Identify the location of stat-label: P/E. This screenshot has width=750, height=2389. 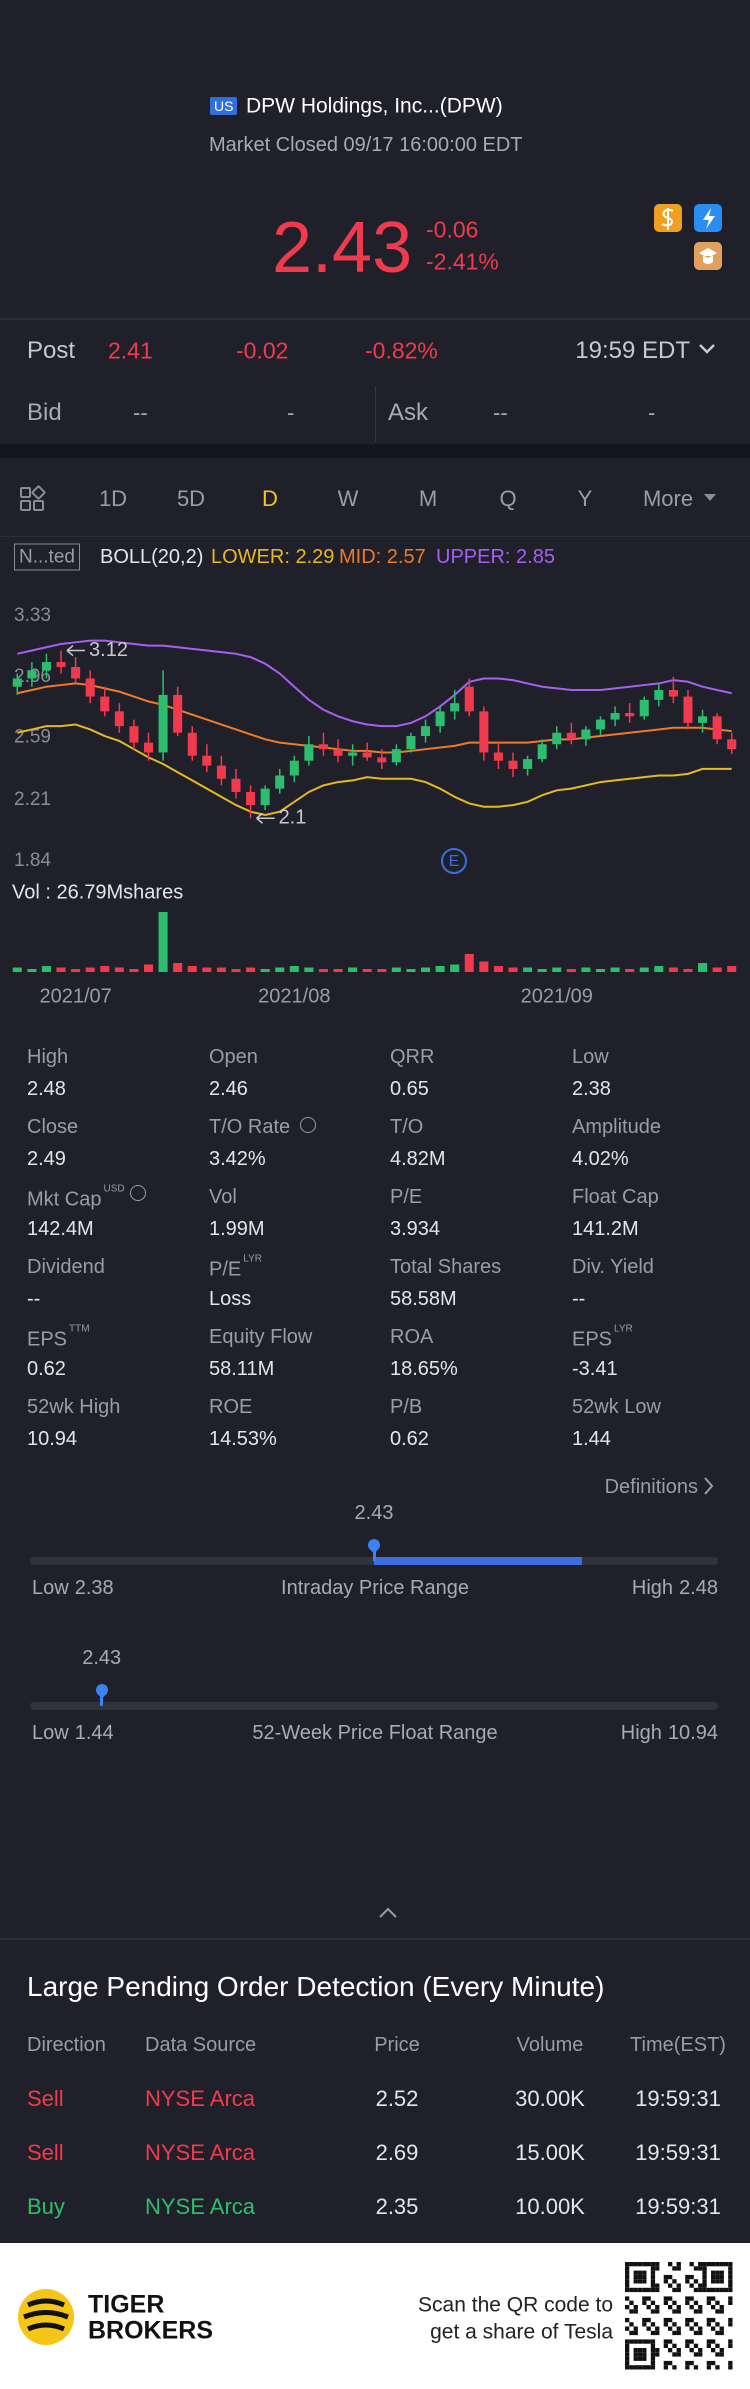
(406, 1197).